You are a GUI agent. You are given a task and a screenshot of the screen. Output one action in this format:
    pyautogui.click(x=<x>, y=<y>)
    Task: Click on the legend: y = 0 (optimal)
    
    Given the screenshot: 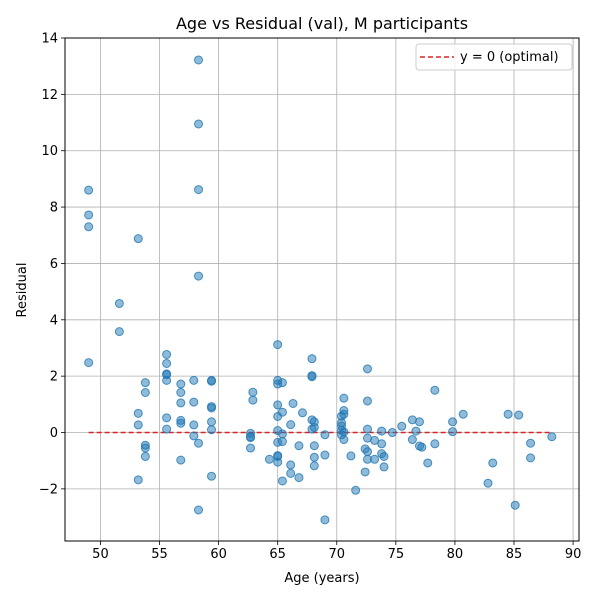 What is the action you would take?
    pyautogui.click(x=494, y=57)
    